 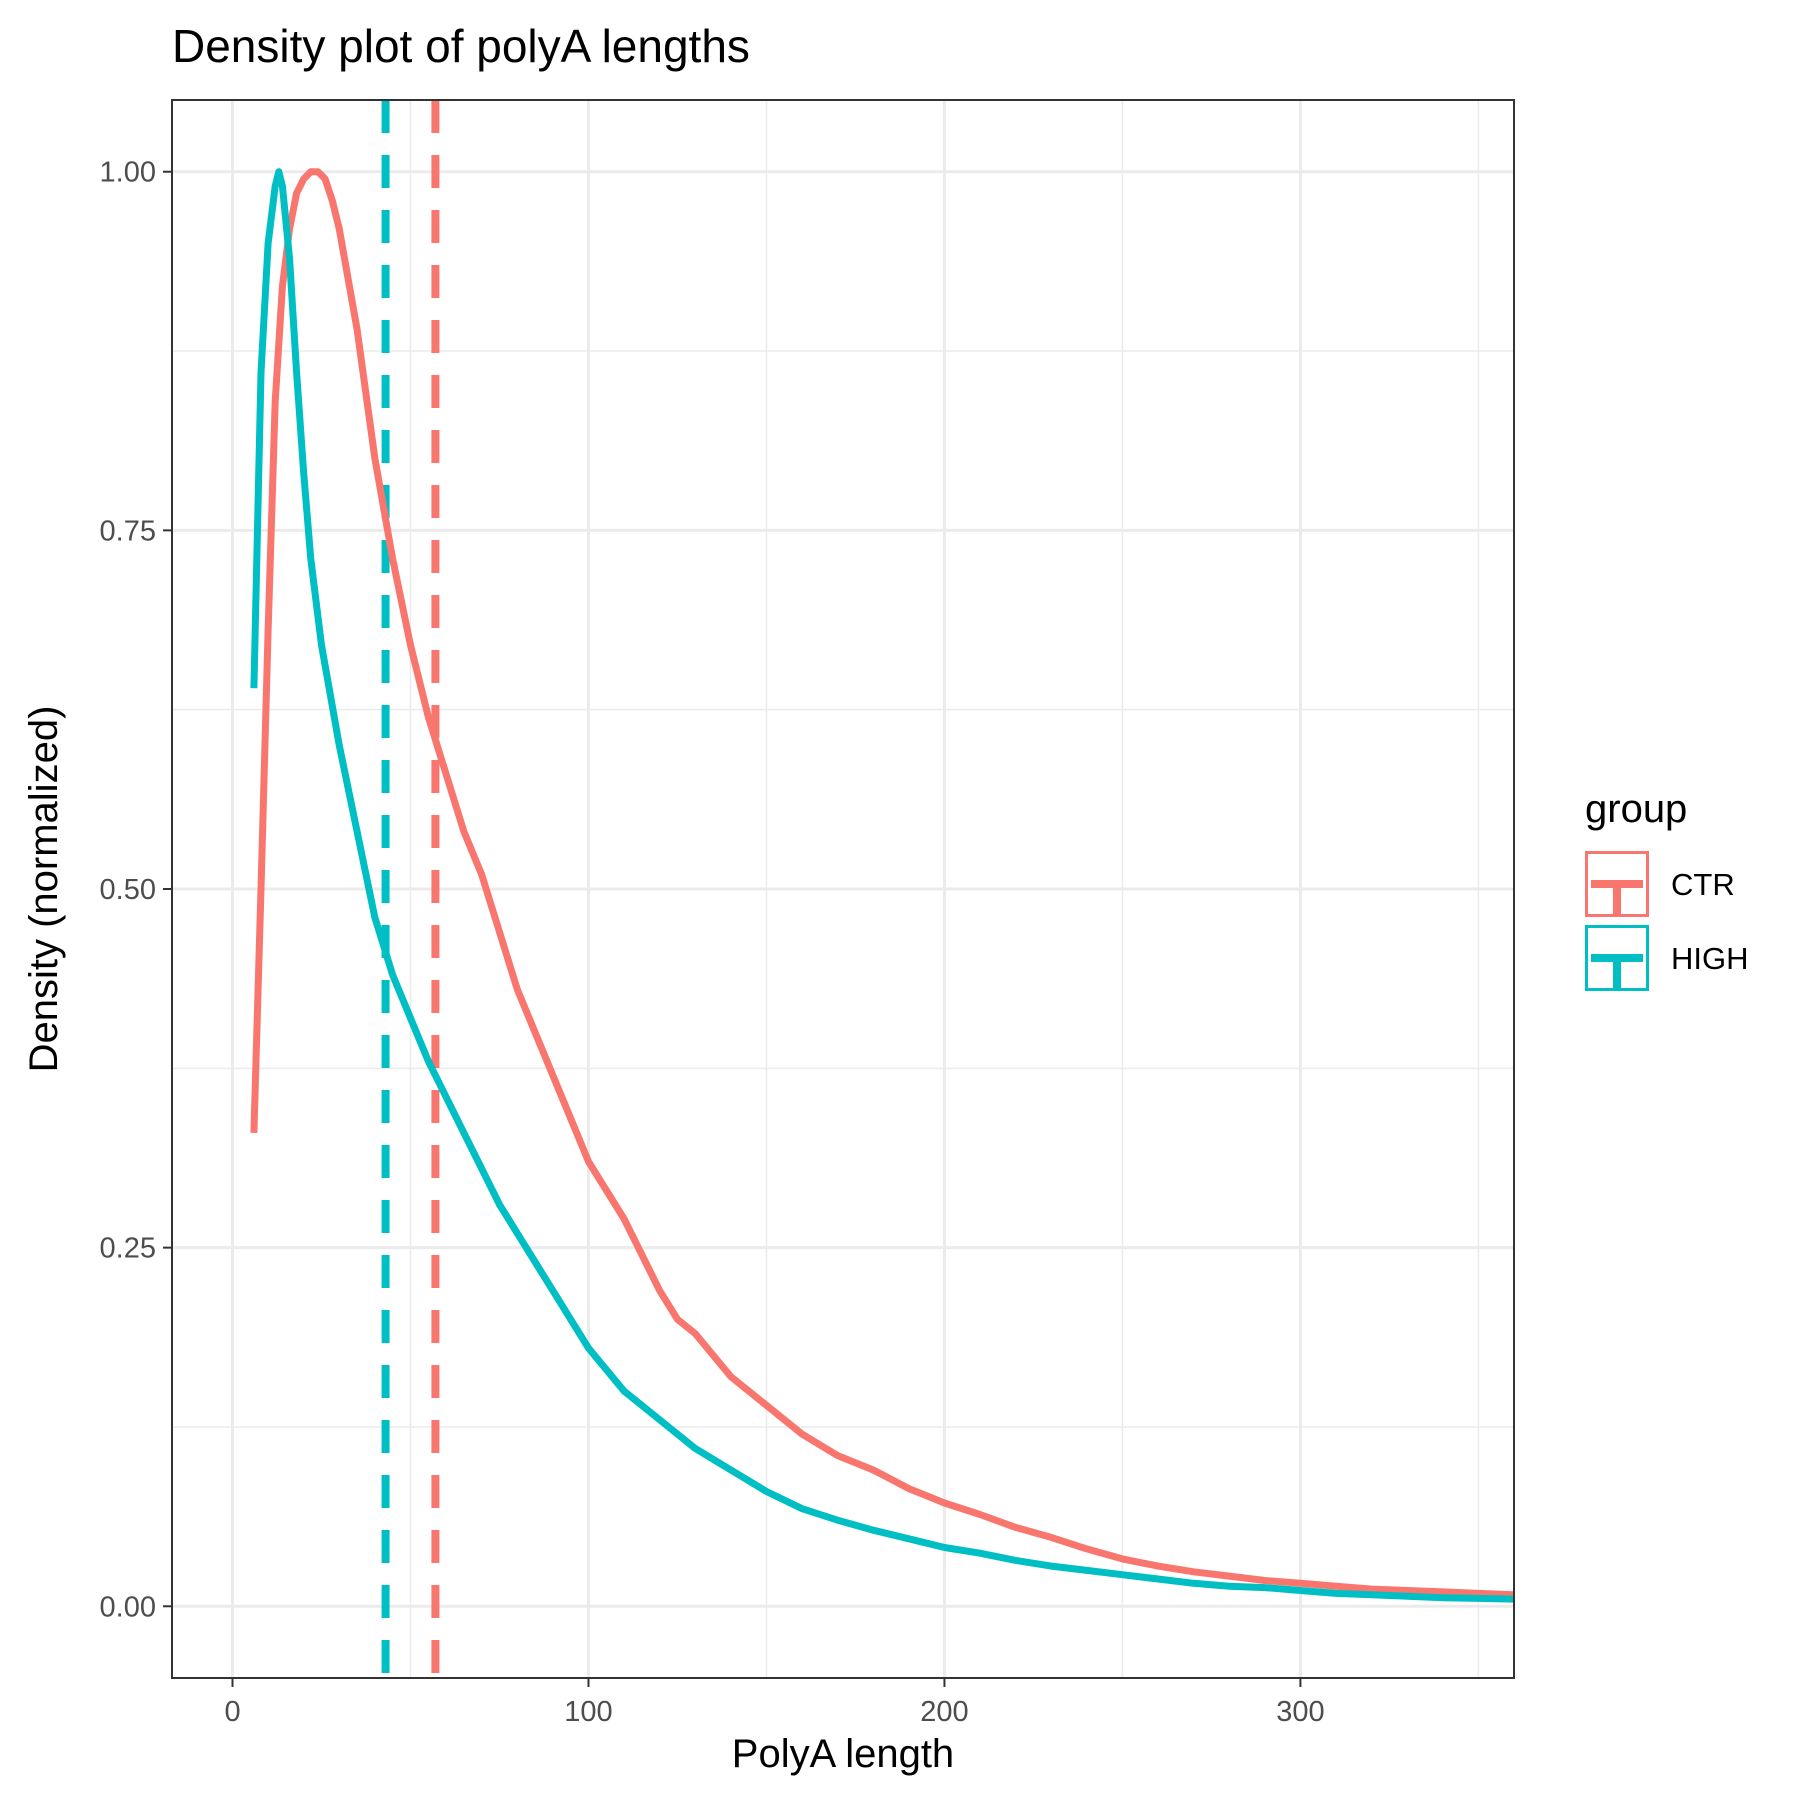 I want to click on x-axis: 0 100 200 300, so click(x=774, y=1703).